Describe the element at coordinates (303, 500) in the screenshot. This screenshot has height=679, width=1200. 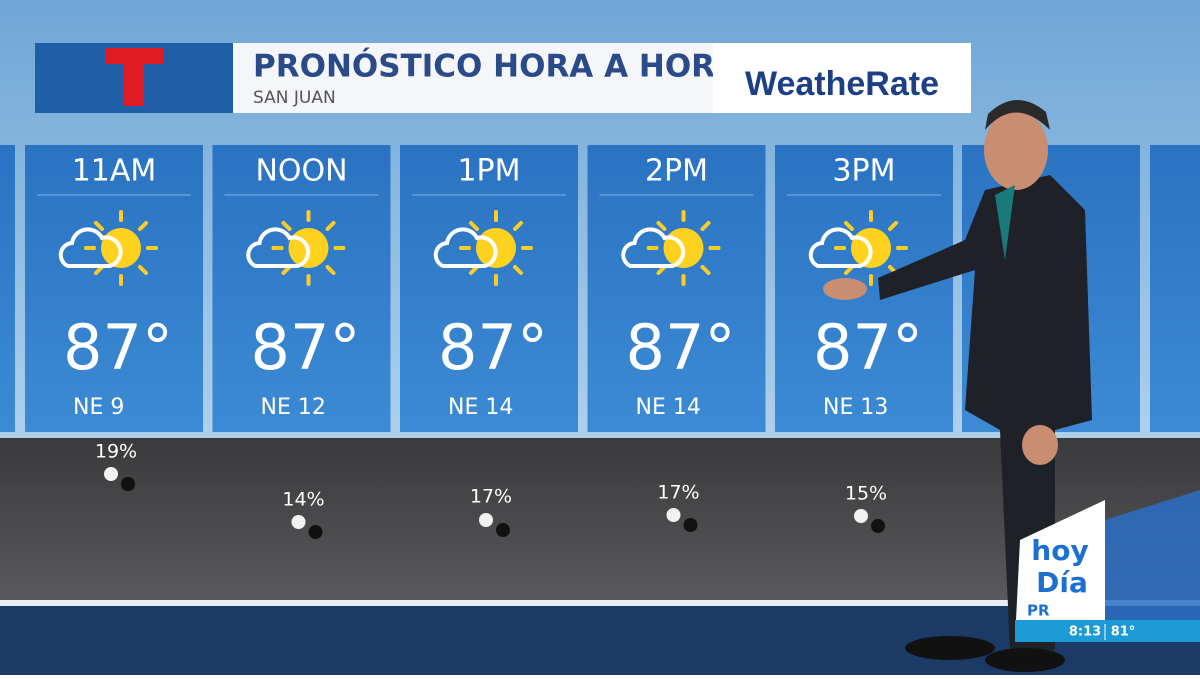
I see `precip-label: 14%` at that location.